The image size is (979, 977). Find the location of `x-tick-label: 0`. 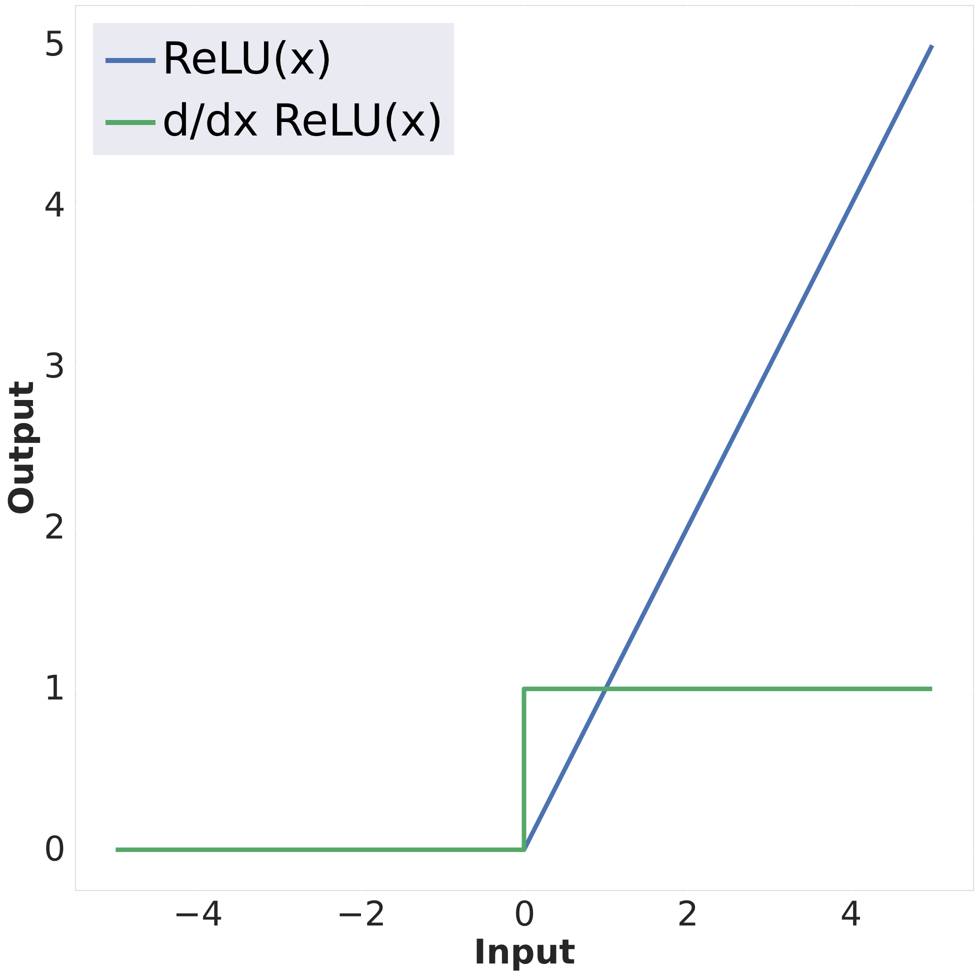

x-tick-label: 0 is located at coordinates (525, 914).